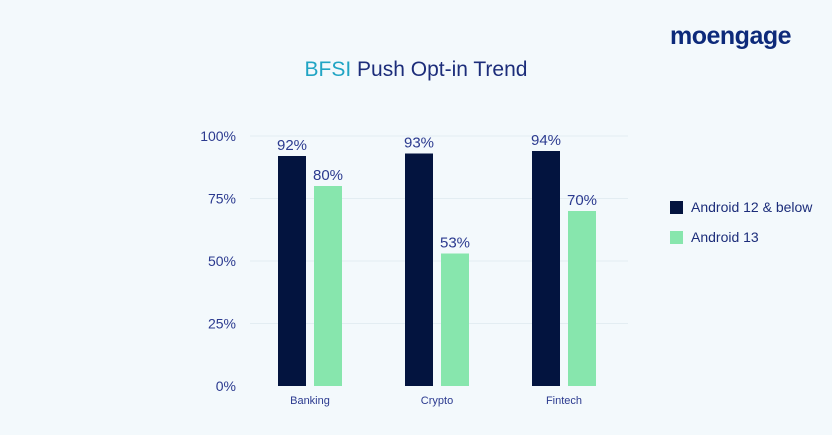 The height and width of the screenshot is (435, 832). Describe the element at coordinates (328, 286) in the screenshot. I see `bar-android-13-banking` at that location.